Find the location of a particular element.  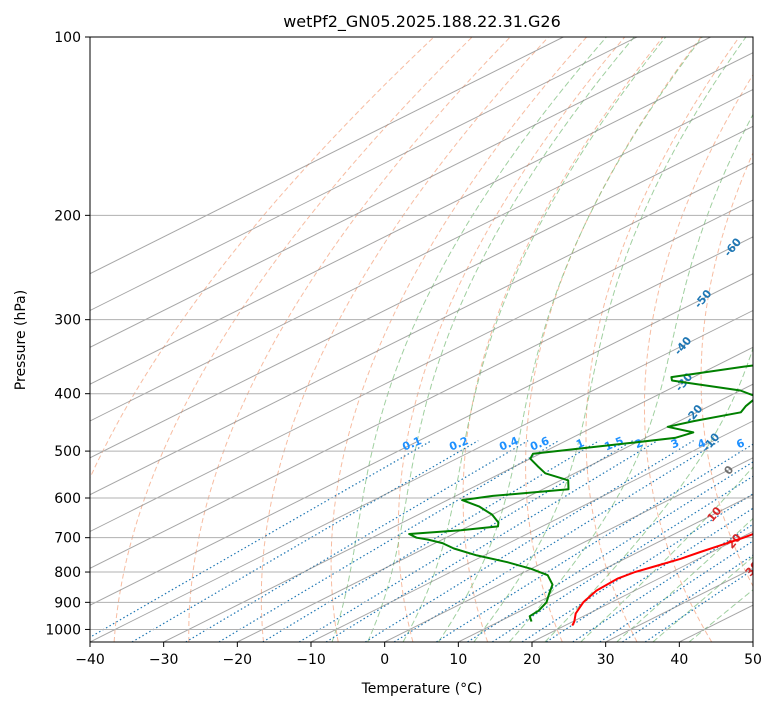

isotherm-label: 0 is located at coordinates (729, 470).